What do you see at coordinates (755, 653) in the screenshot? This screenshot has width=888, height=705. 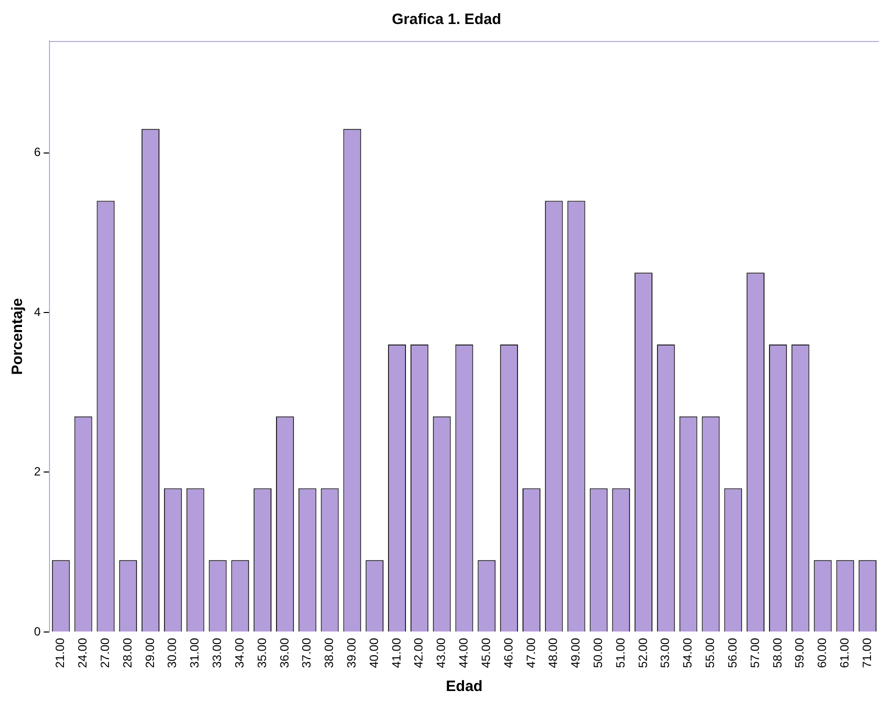 I see `x-tick-label: 57.00` at bounding box center [755, 653].